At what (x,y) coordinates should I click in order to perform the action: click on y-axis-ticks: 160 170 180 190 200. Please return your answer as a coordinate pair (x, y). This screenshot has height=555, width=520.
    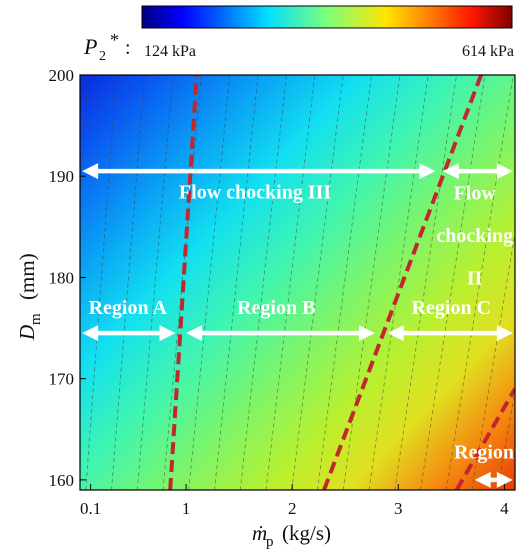
    Looking at the image, I should click on (67, 278).